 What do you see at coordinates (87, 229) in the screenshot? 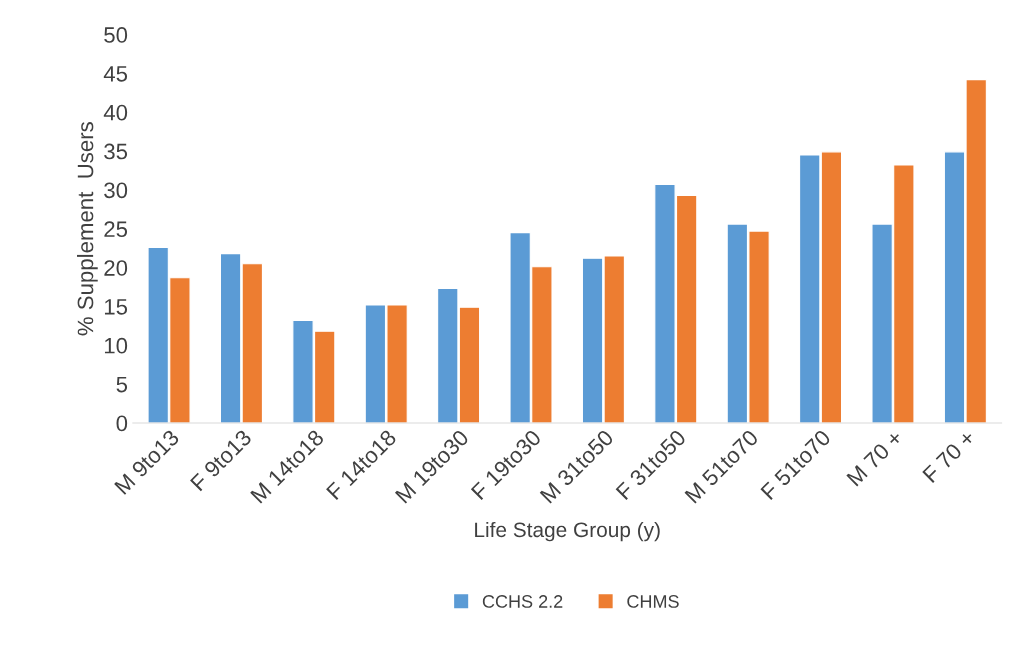
I see `y-axis-title: % Supplement Users` at bounding box center [87, 229].